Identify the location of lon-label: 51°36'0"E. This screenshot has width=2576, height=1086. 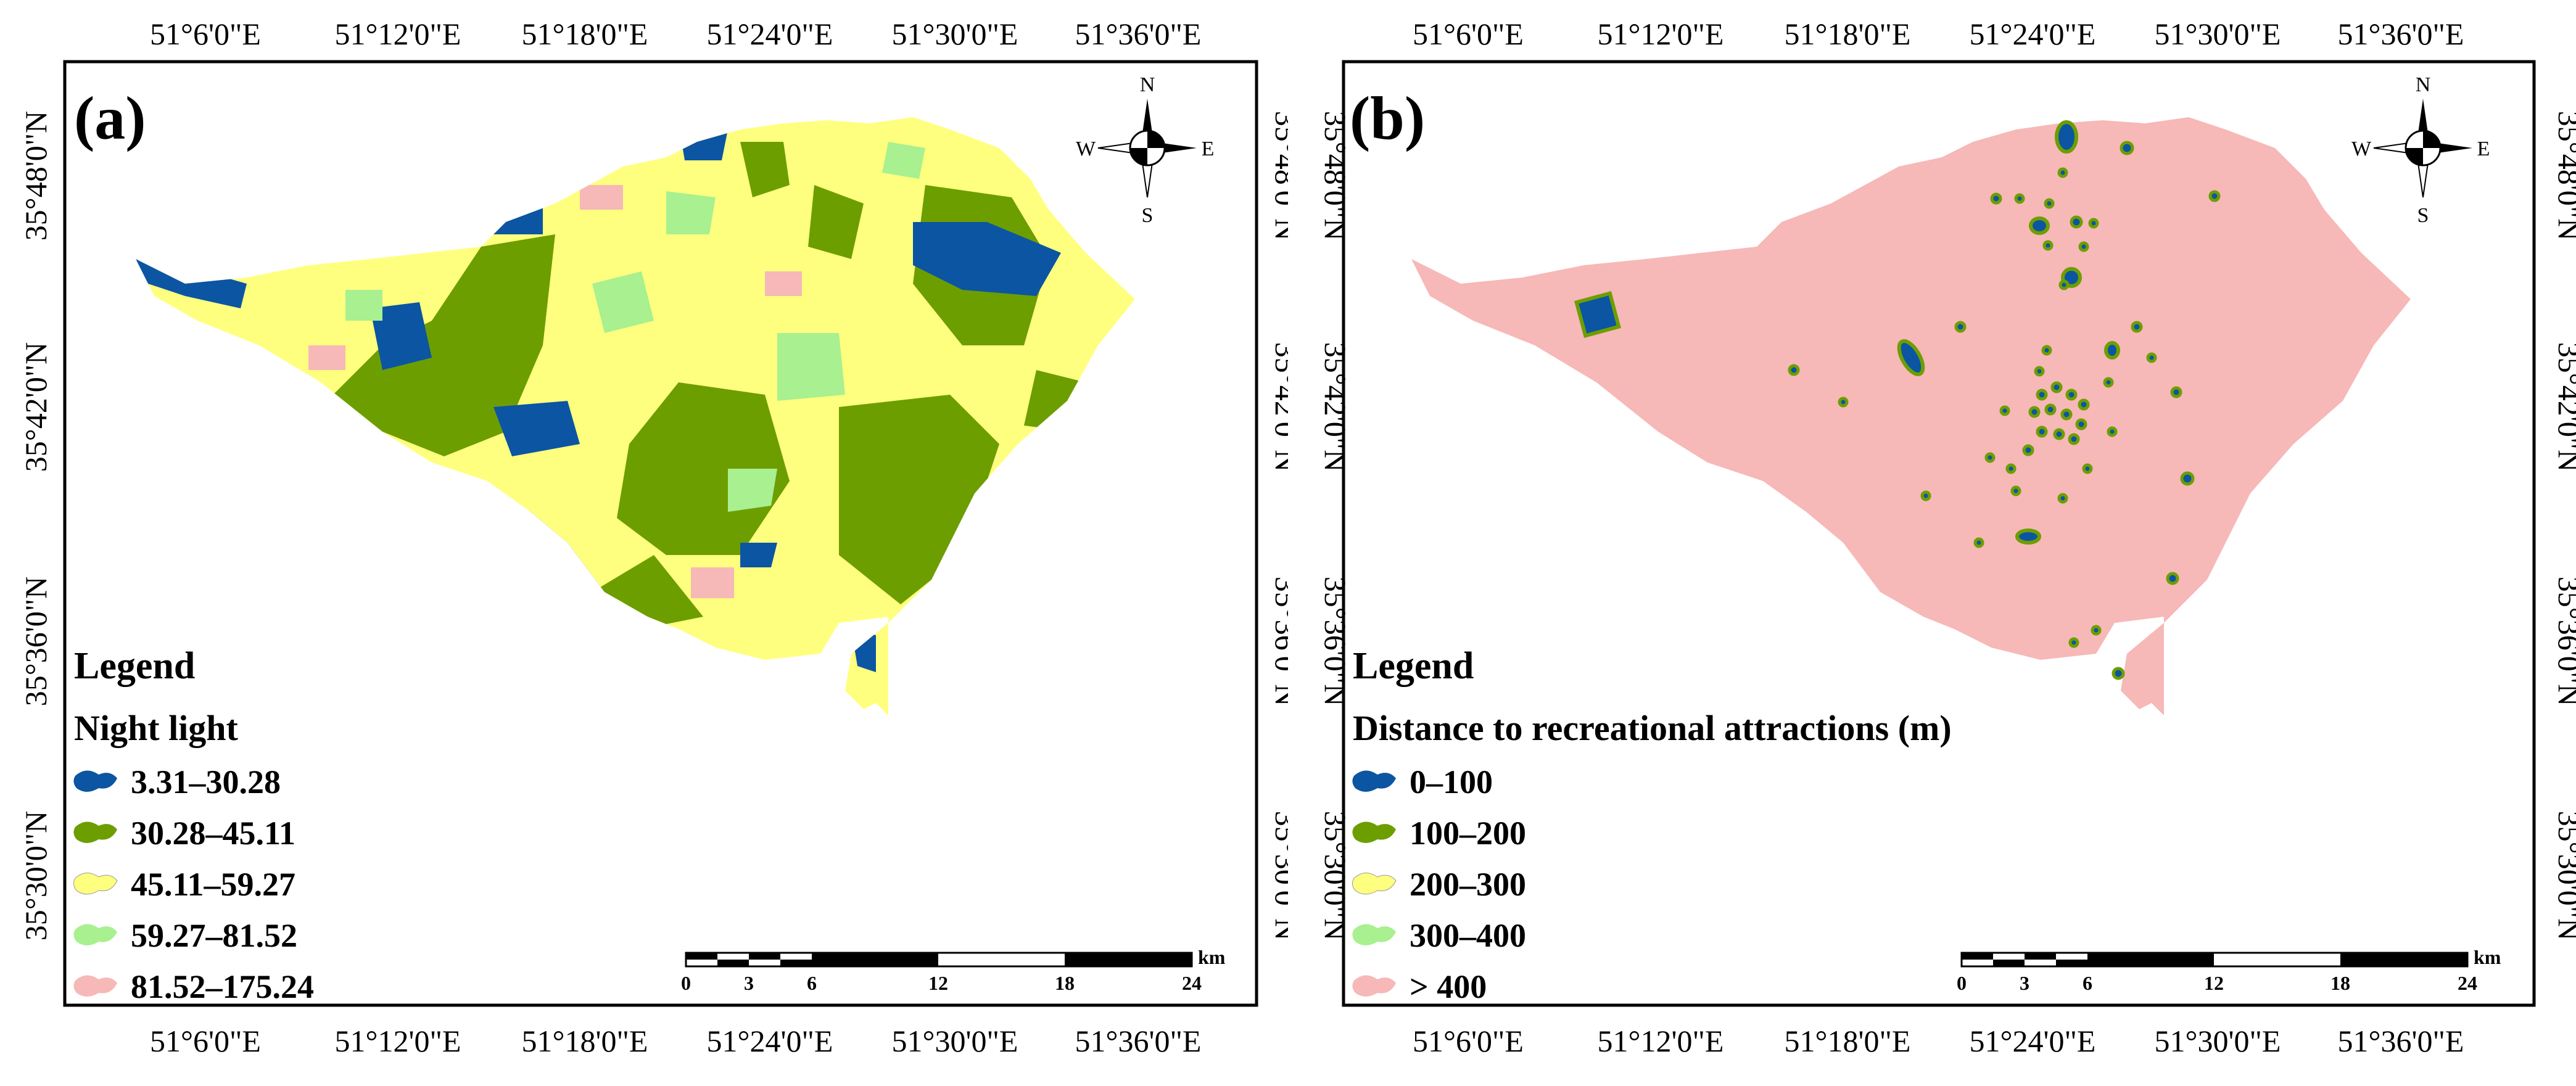
(1138, 1041).